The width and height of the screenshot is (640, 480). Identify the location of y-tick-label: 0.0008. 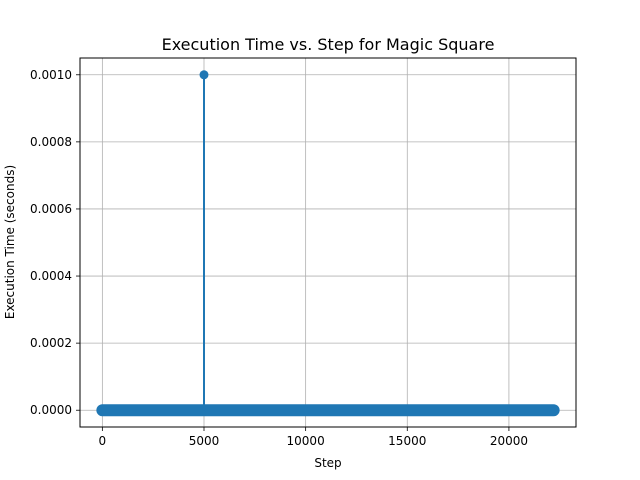
(51, 142).